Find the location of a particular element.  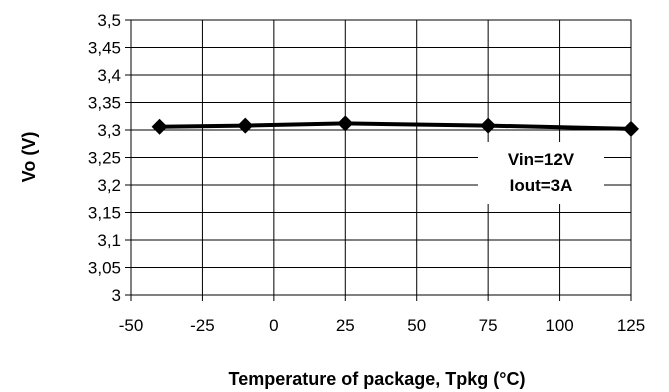

y-tick-label: 3,15 is located at coordinates (104, 213).